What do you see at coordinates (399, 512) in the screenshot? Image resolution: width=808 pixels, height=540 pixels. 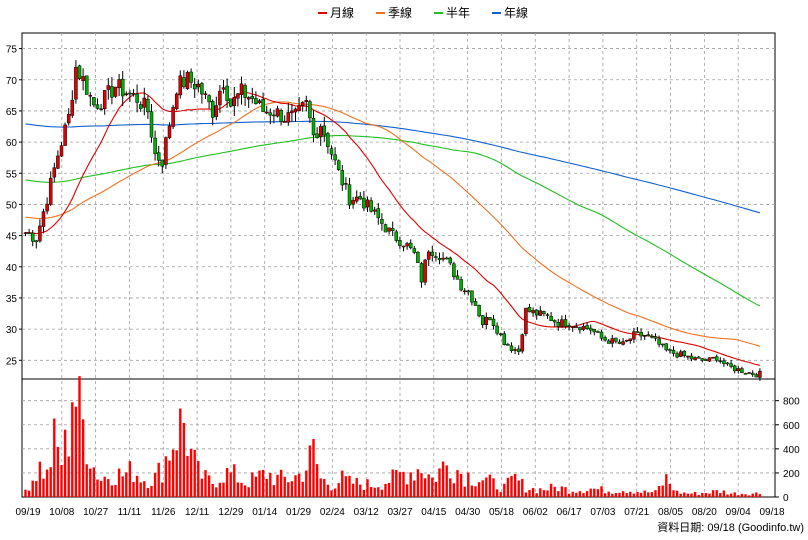 I see `date-tick-label: 03/27` at bounding box center [399, 512].